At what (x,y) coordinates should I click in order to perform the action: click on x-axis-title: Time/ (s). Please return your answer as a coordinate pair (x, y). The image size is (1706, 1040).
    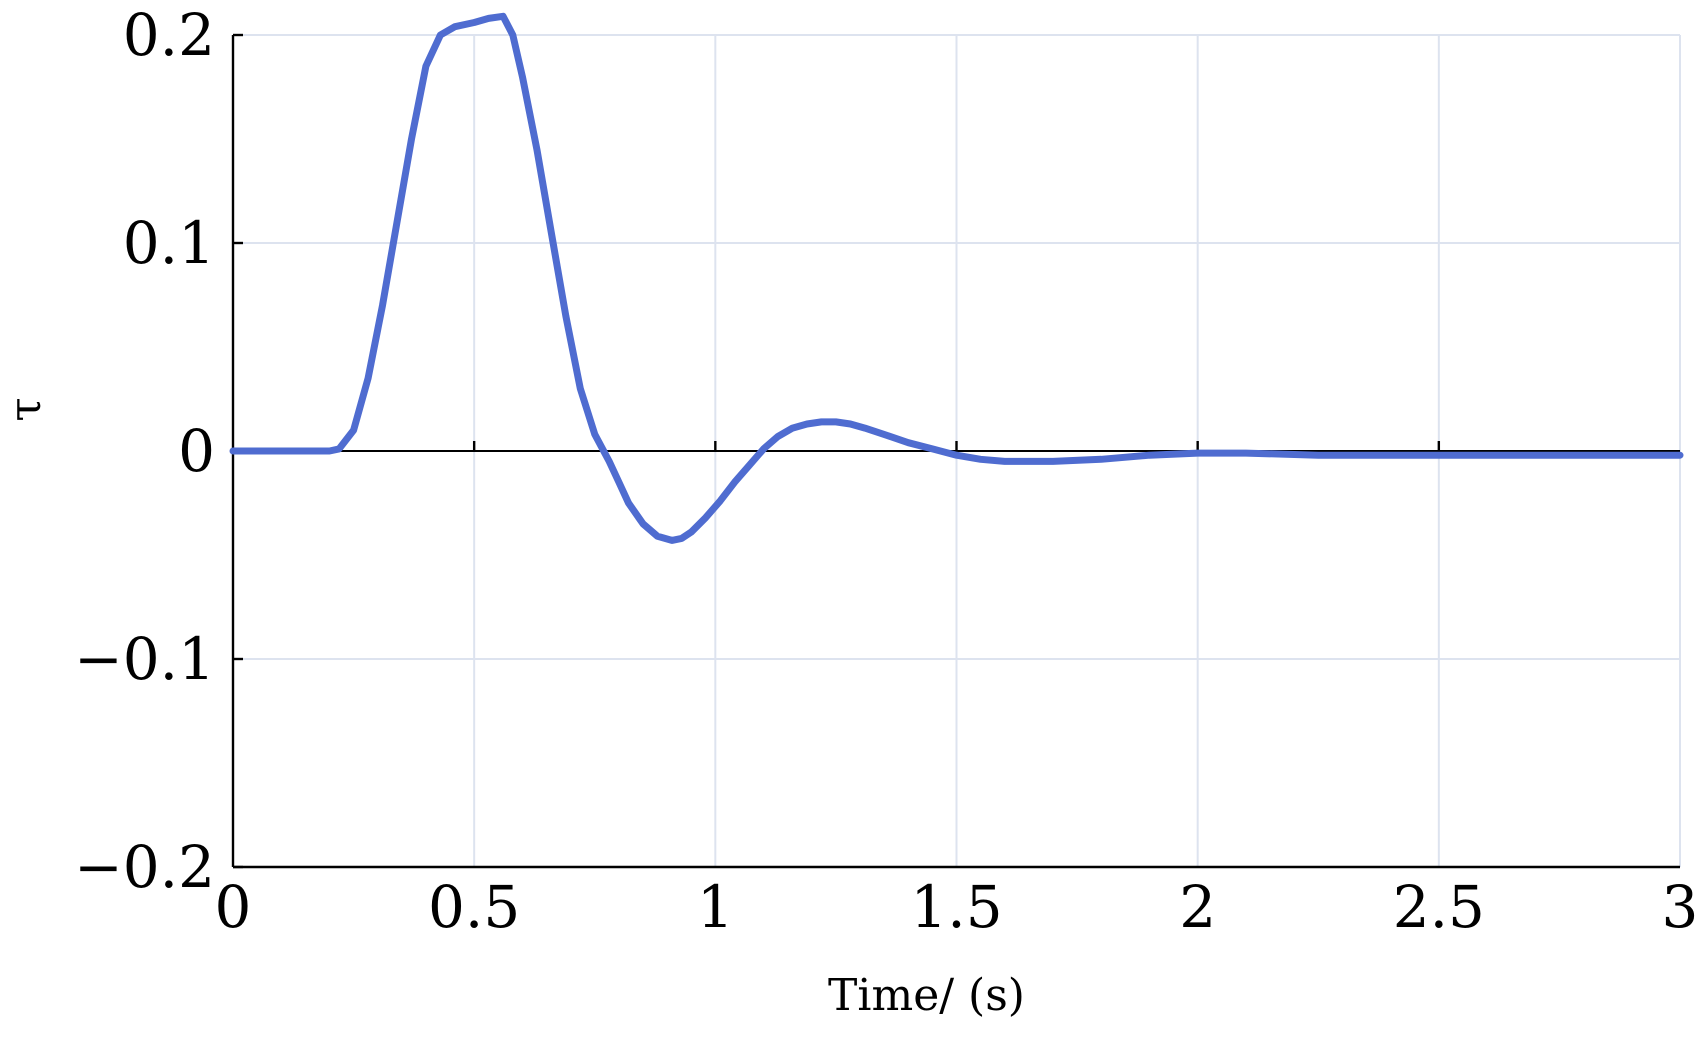
    Looking at the image, I should click on (926, 995).